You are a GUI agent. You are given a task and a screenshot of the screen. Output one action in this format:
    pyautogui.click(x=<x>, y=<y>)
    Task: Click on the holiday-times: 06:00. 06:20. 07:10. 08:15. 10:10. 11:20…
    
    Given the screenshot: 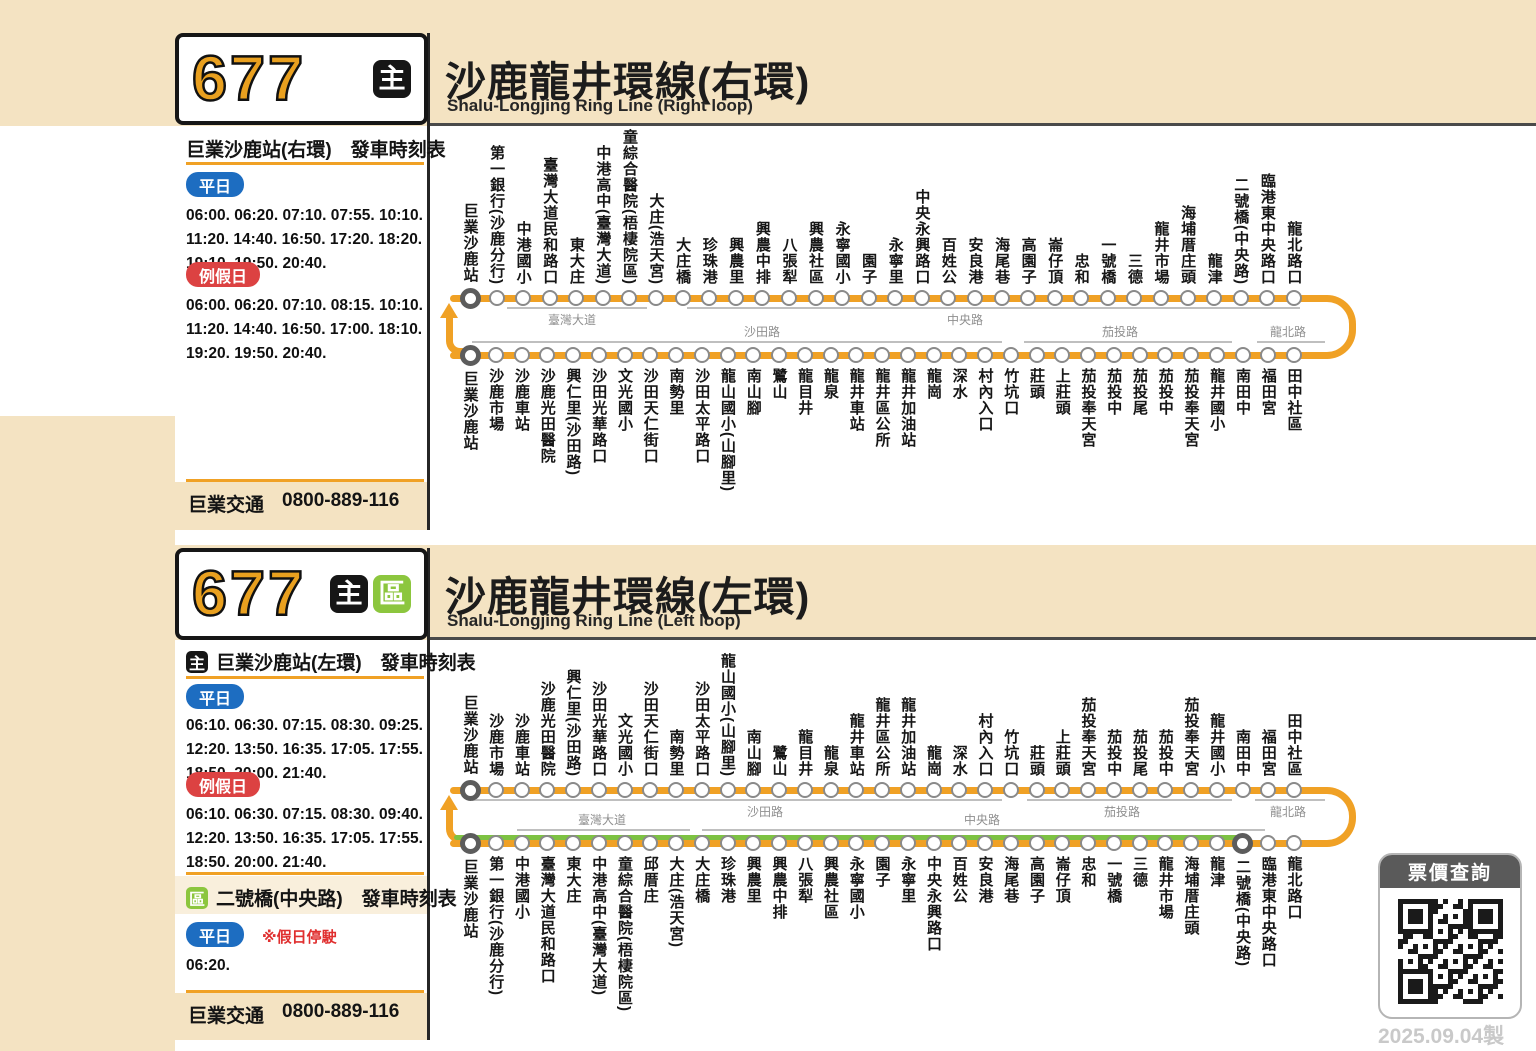 What is the action you would take?
    pyautogui.click(x=304, y=330)
    